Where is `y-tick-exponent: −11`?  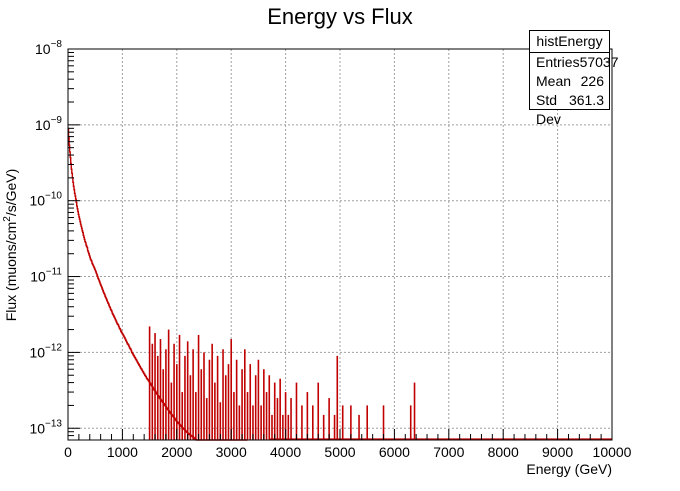
y-tick-exponent: −11 is located at coordinates (54, 272).